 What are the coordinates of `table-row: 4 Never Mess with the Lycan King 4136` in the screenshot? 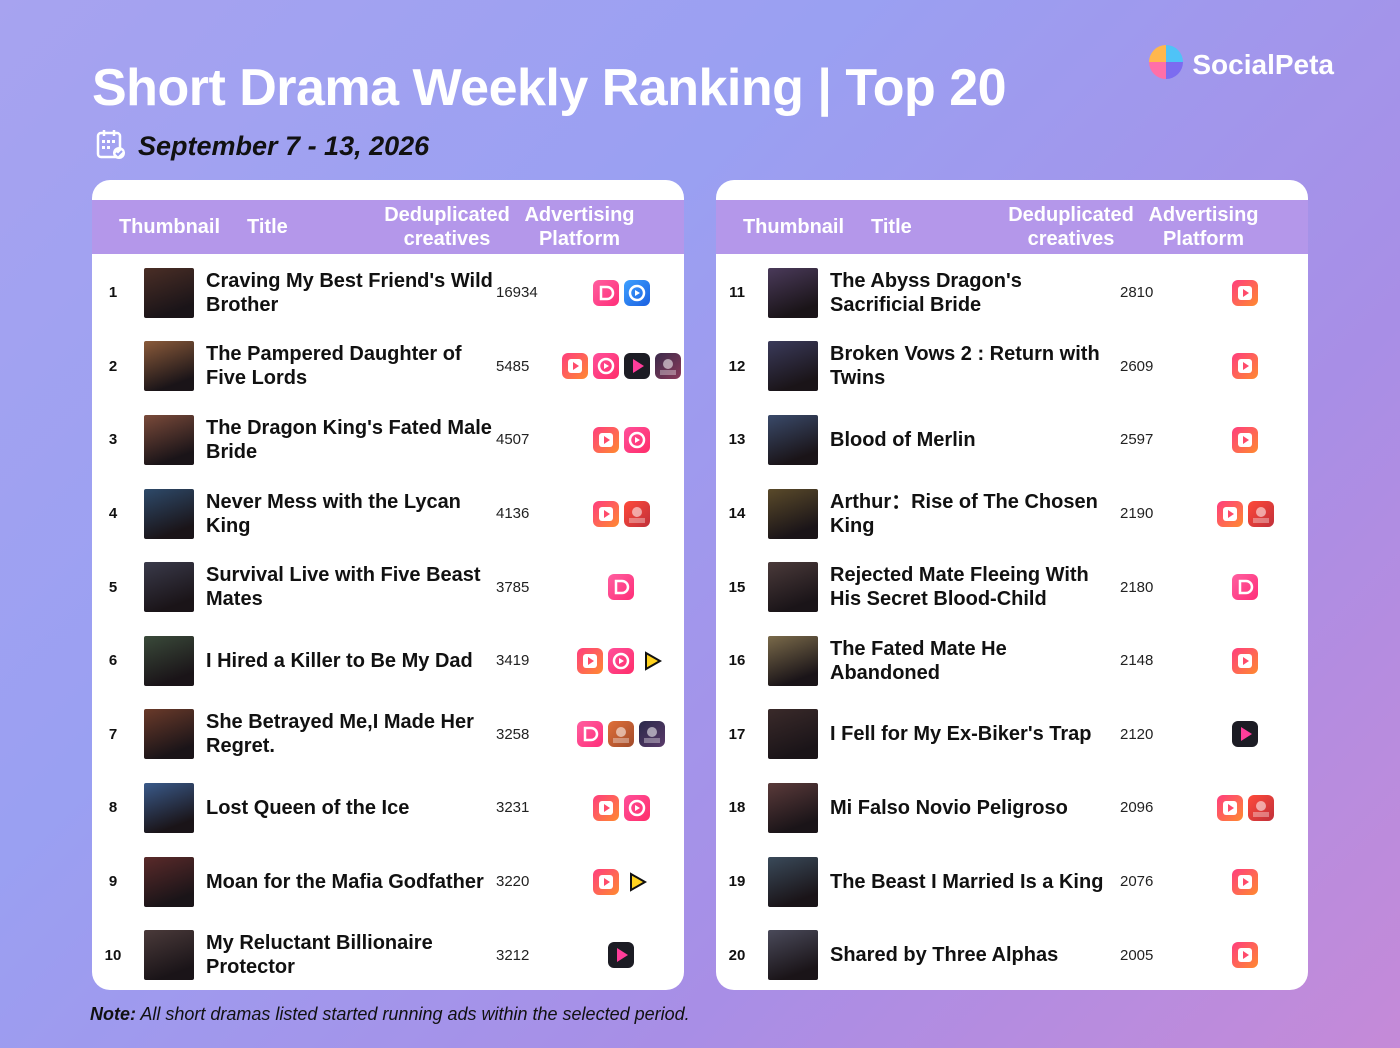 It's located at (388, 514).